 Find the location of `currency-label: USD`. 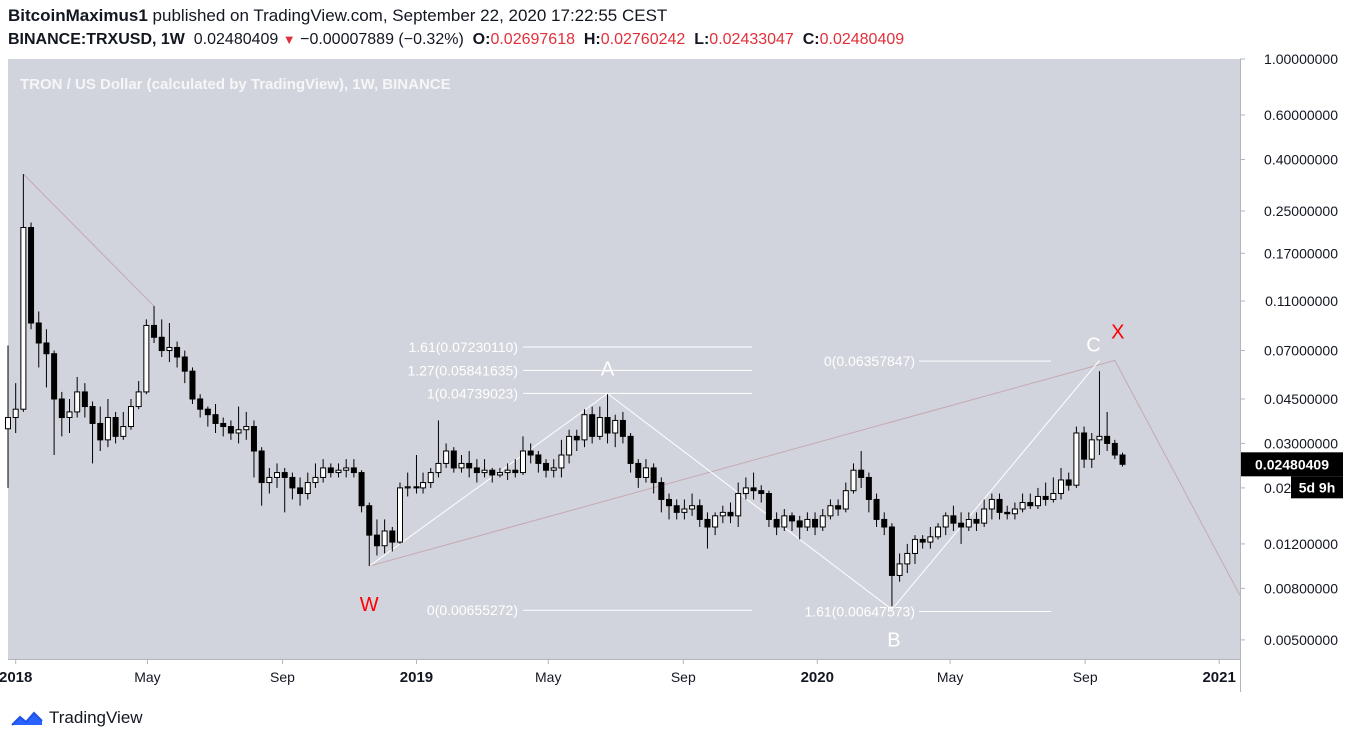

currency-label: USD is located at coordinates (1296, 82).